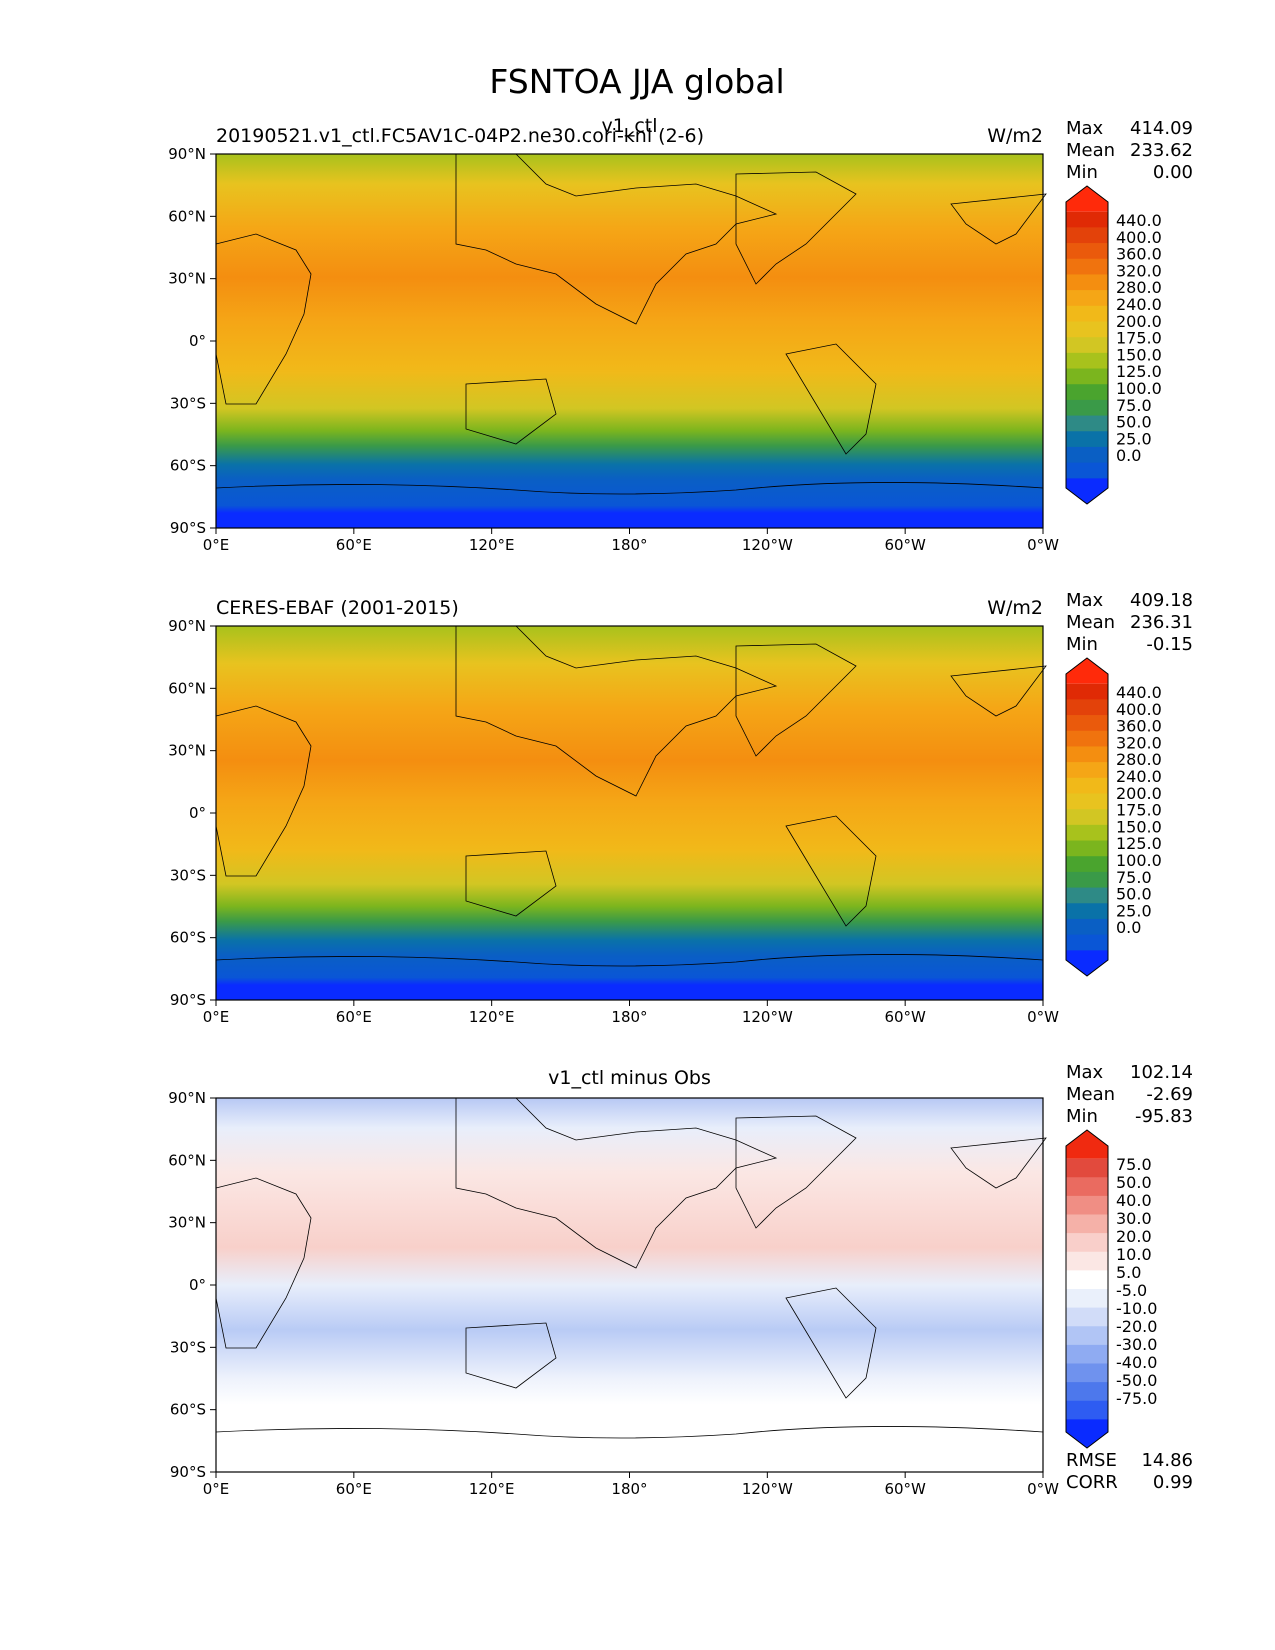 The width and height of the screenshot is (1275, 1650). Describe the element at coordinates (1139, 810) in the screenshot. I see `colorbar-label: 175.0` at that location.